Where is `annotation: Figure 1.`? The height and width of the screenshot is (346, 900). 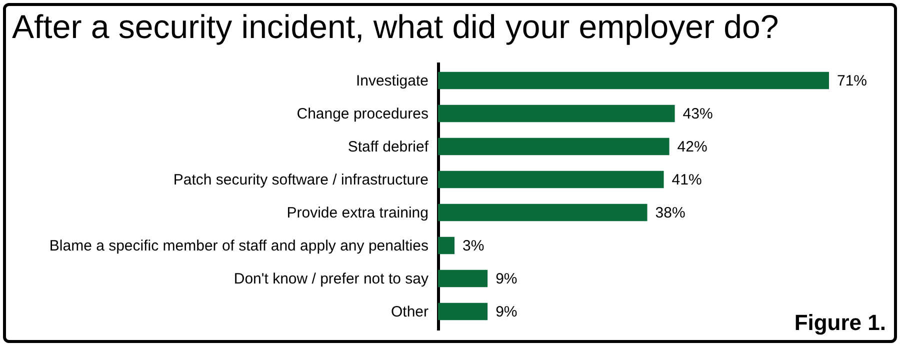
annotation: Figure 1. is located at coordinates (840, 323).